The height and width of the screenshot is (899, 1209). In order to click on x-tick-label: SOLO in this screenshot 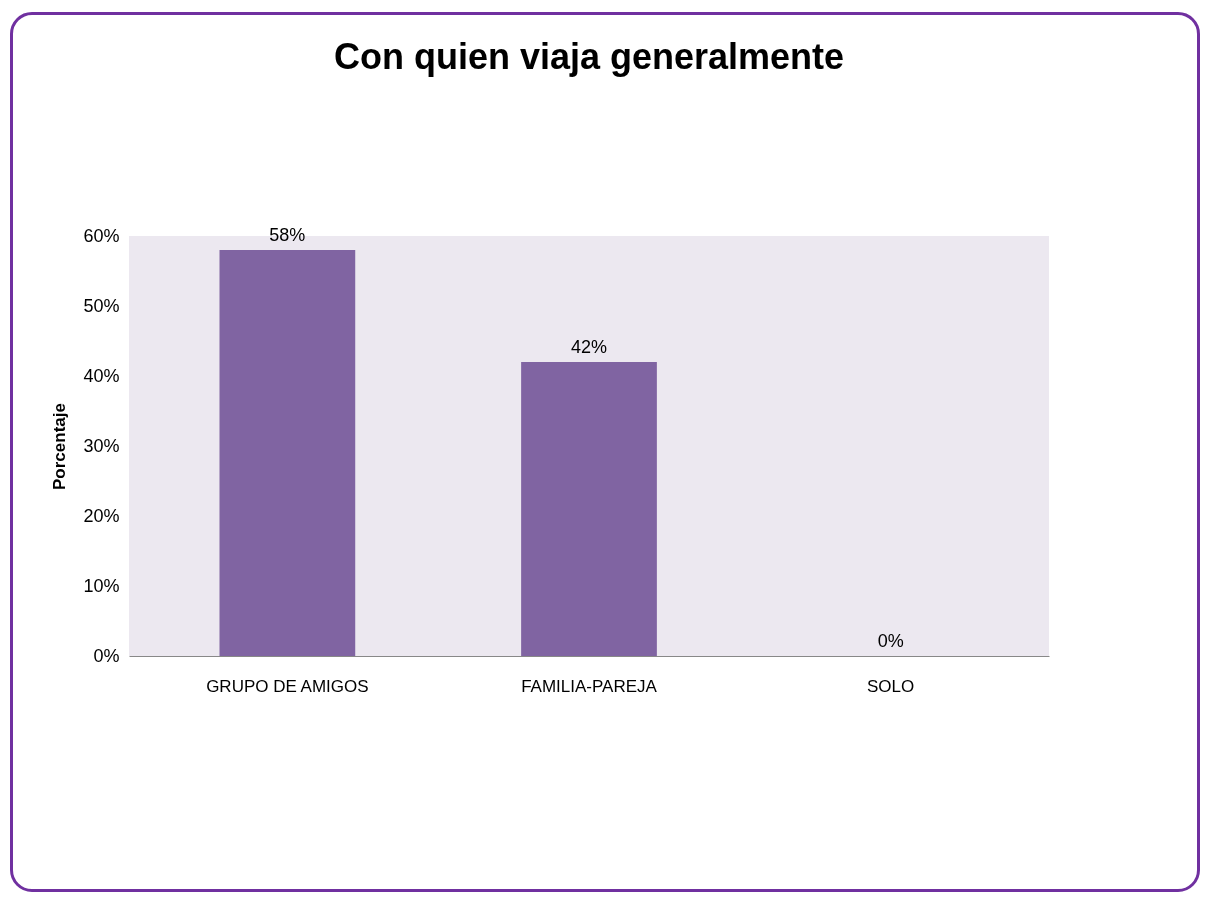, I will do `click(891, 686)`.